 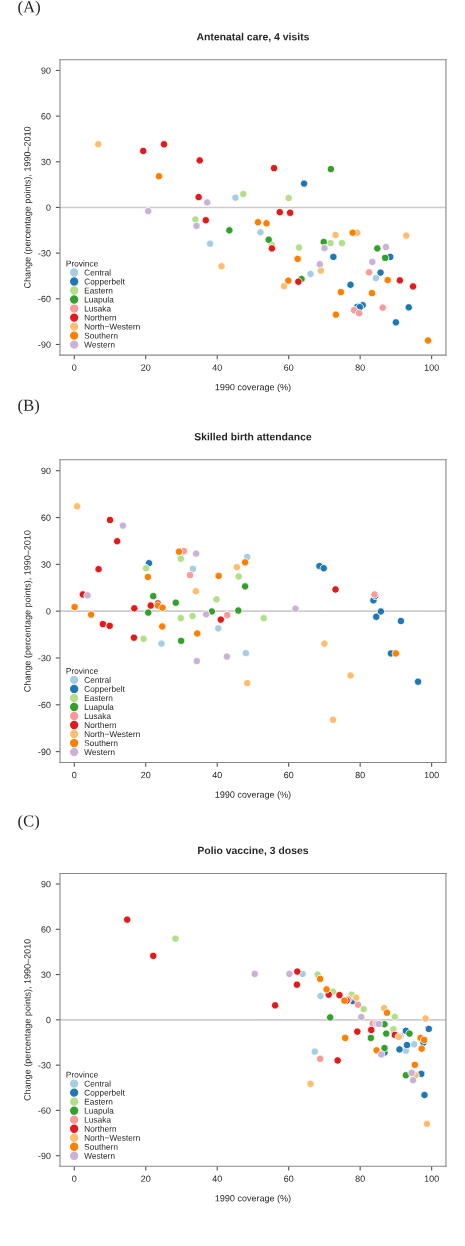 I want to click on text: (B), so click(x=29, y=407).